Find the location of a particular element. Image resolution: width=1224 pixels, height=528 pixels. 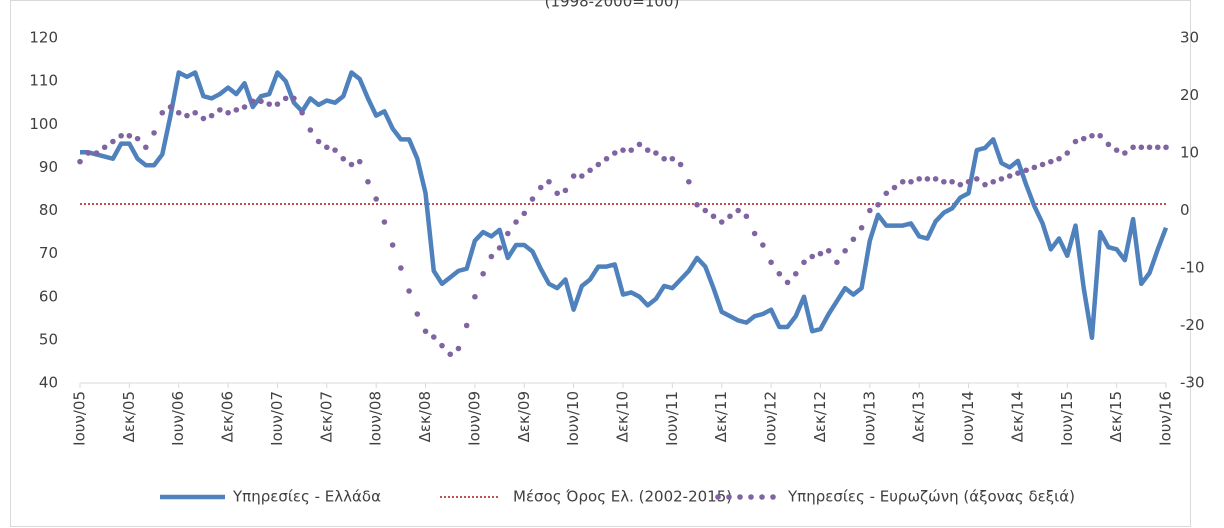

y-tick-label: 90 is located at coordinates (48, 167).